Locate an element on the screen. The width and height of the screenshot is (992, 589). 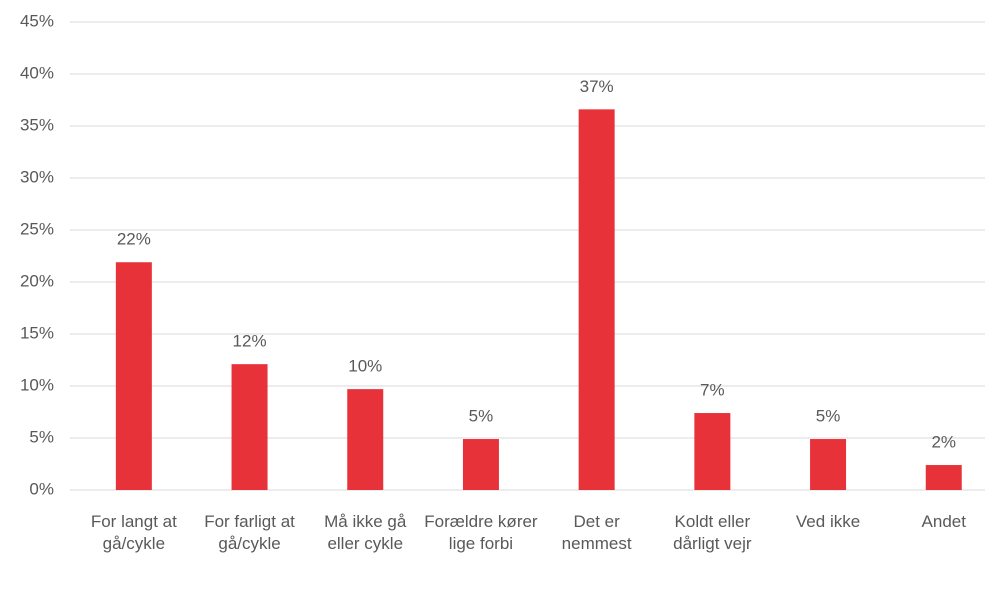
y-tick-label: 25% is located at coordinates (37, 228).